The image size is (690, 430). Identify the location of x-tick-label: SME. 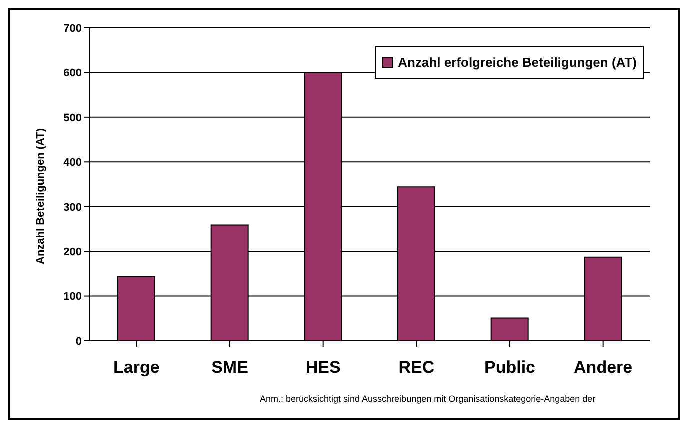
(230, 368).